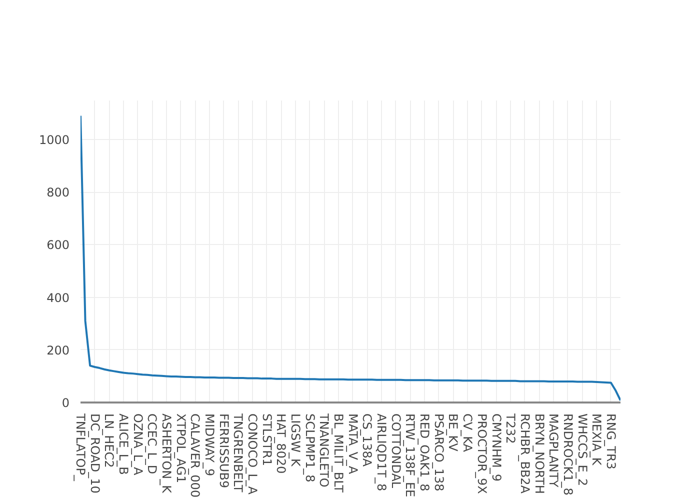 The width and height of the screenshot is (700, 500). I want to click on y-tick-label: 800, so click(58, 193).